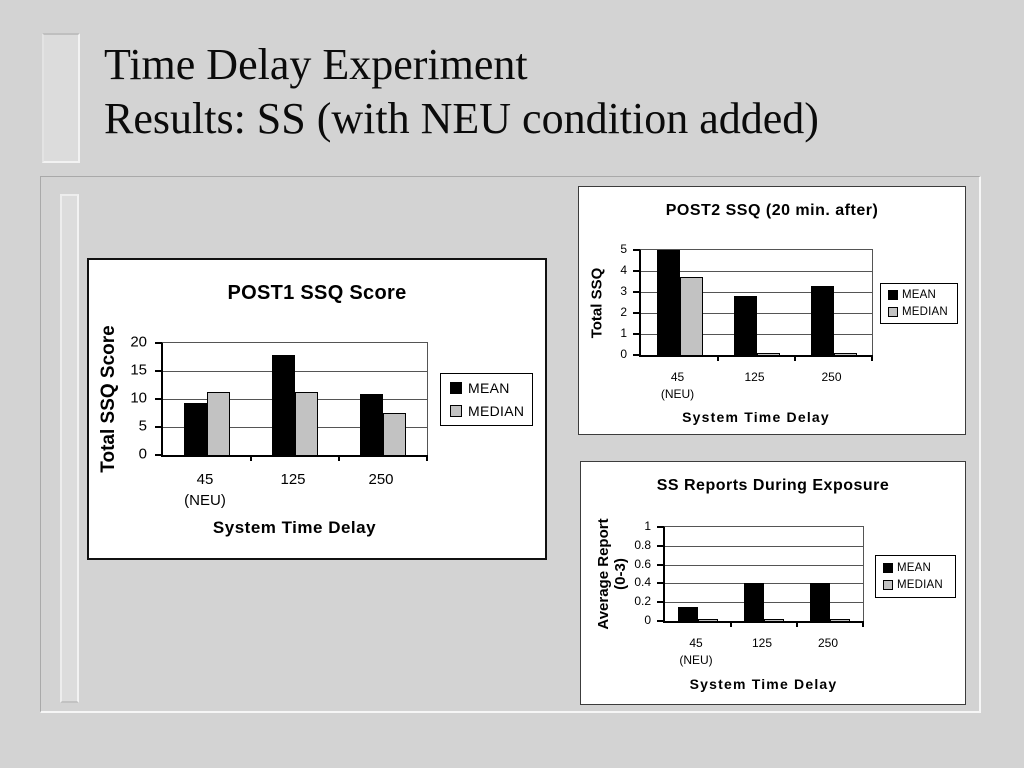 The image size is (1024, 768). I want to click on y-tick-label: 0.2, so click(642, 601).